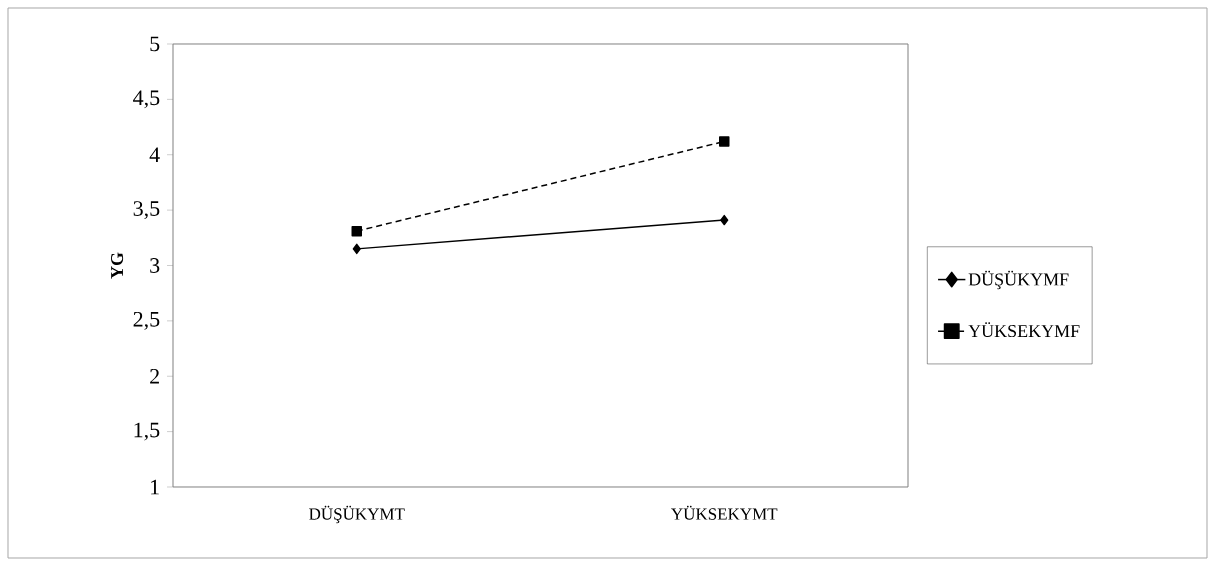 Image resolution: width=1215 pixels, height=567 pixels. Describe the element at coordinates (357, 514) in the screenshot. I see `x-tick-label: DÜŞÜKYMT` at that location.